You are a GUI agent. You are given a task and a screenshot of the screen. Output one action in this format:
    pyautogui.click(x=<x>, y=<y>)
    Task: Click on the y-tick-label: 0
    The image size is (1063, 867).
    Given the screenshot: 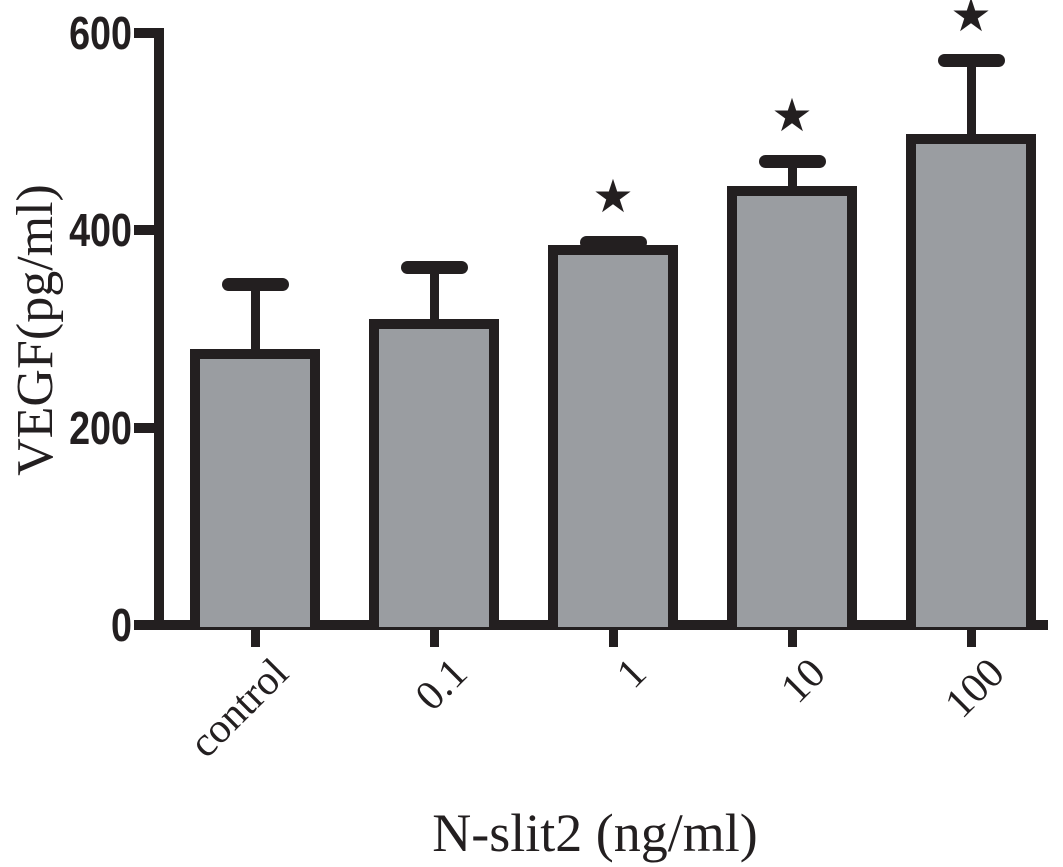 What is the action you would take?
    pyautogui.click(x=121, y=625)
    